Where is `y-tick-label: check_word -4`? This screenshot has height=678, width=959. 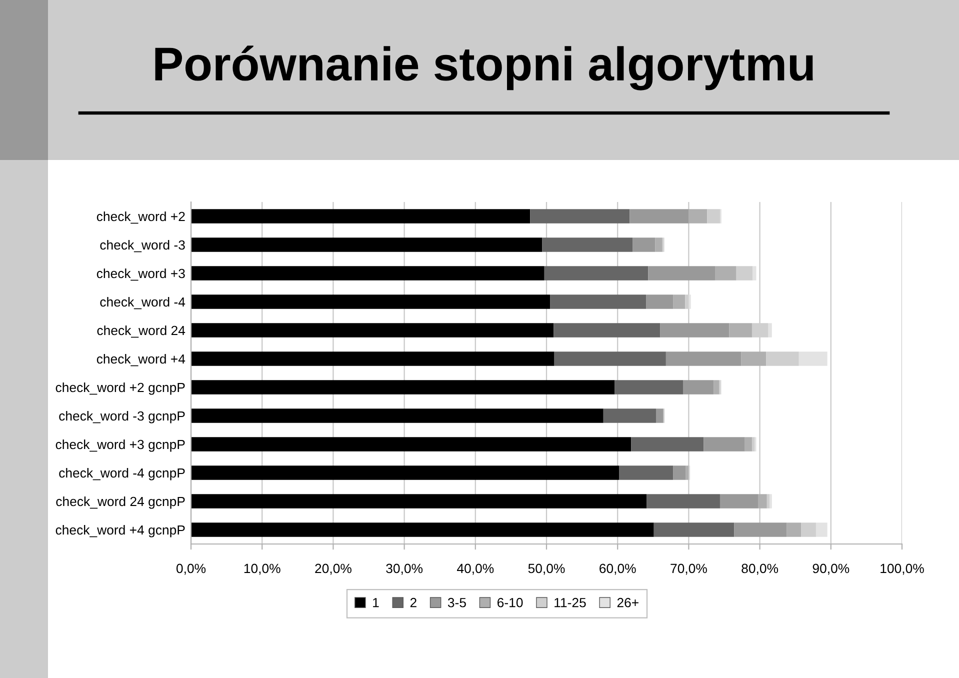
y-tick-label: check_word -4 is located at coordinates (143, 303).